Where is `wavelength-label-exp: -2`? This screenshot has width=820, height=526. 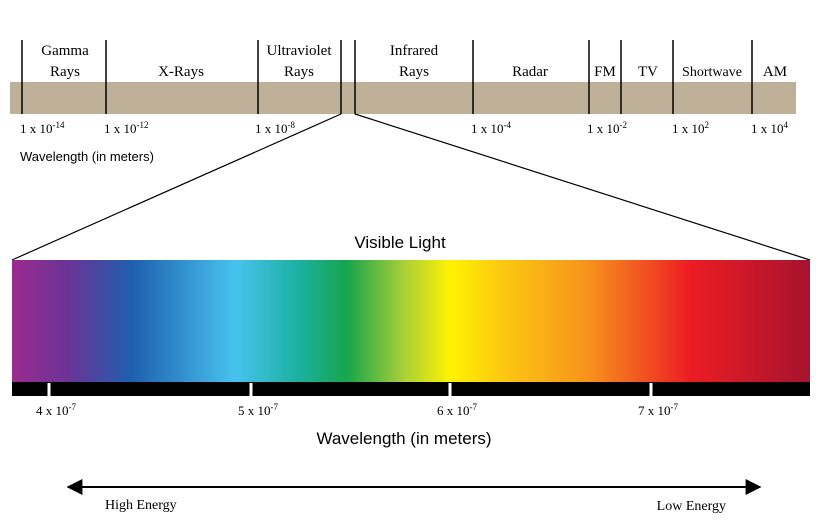 wavelength-label-exp: -2 is located at coordinates (624, 125).